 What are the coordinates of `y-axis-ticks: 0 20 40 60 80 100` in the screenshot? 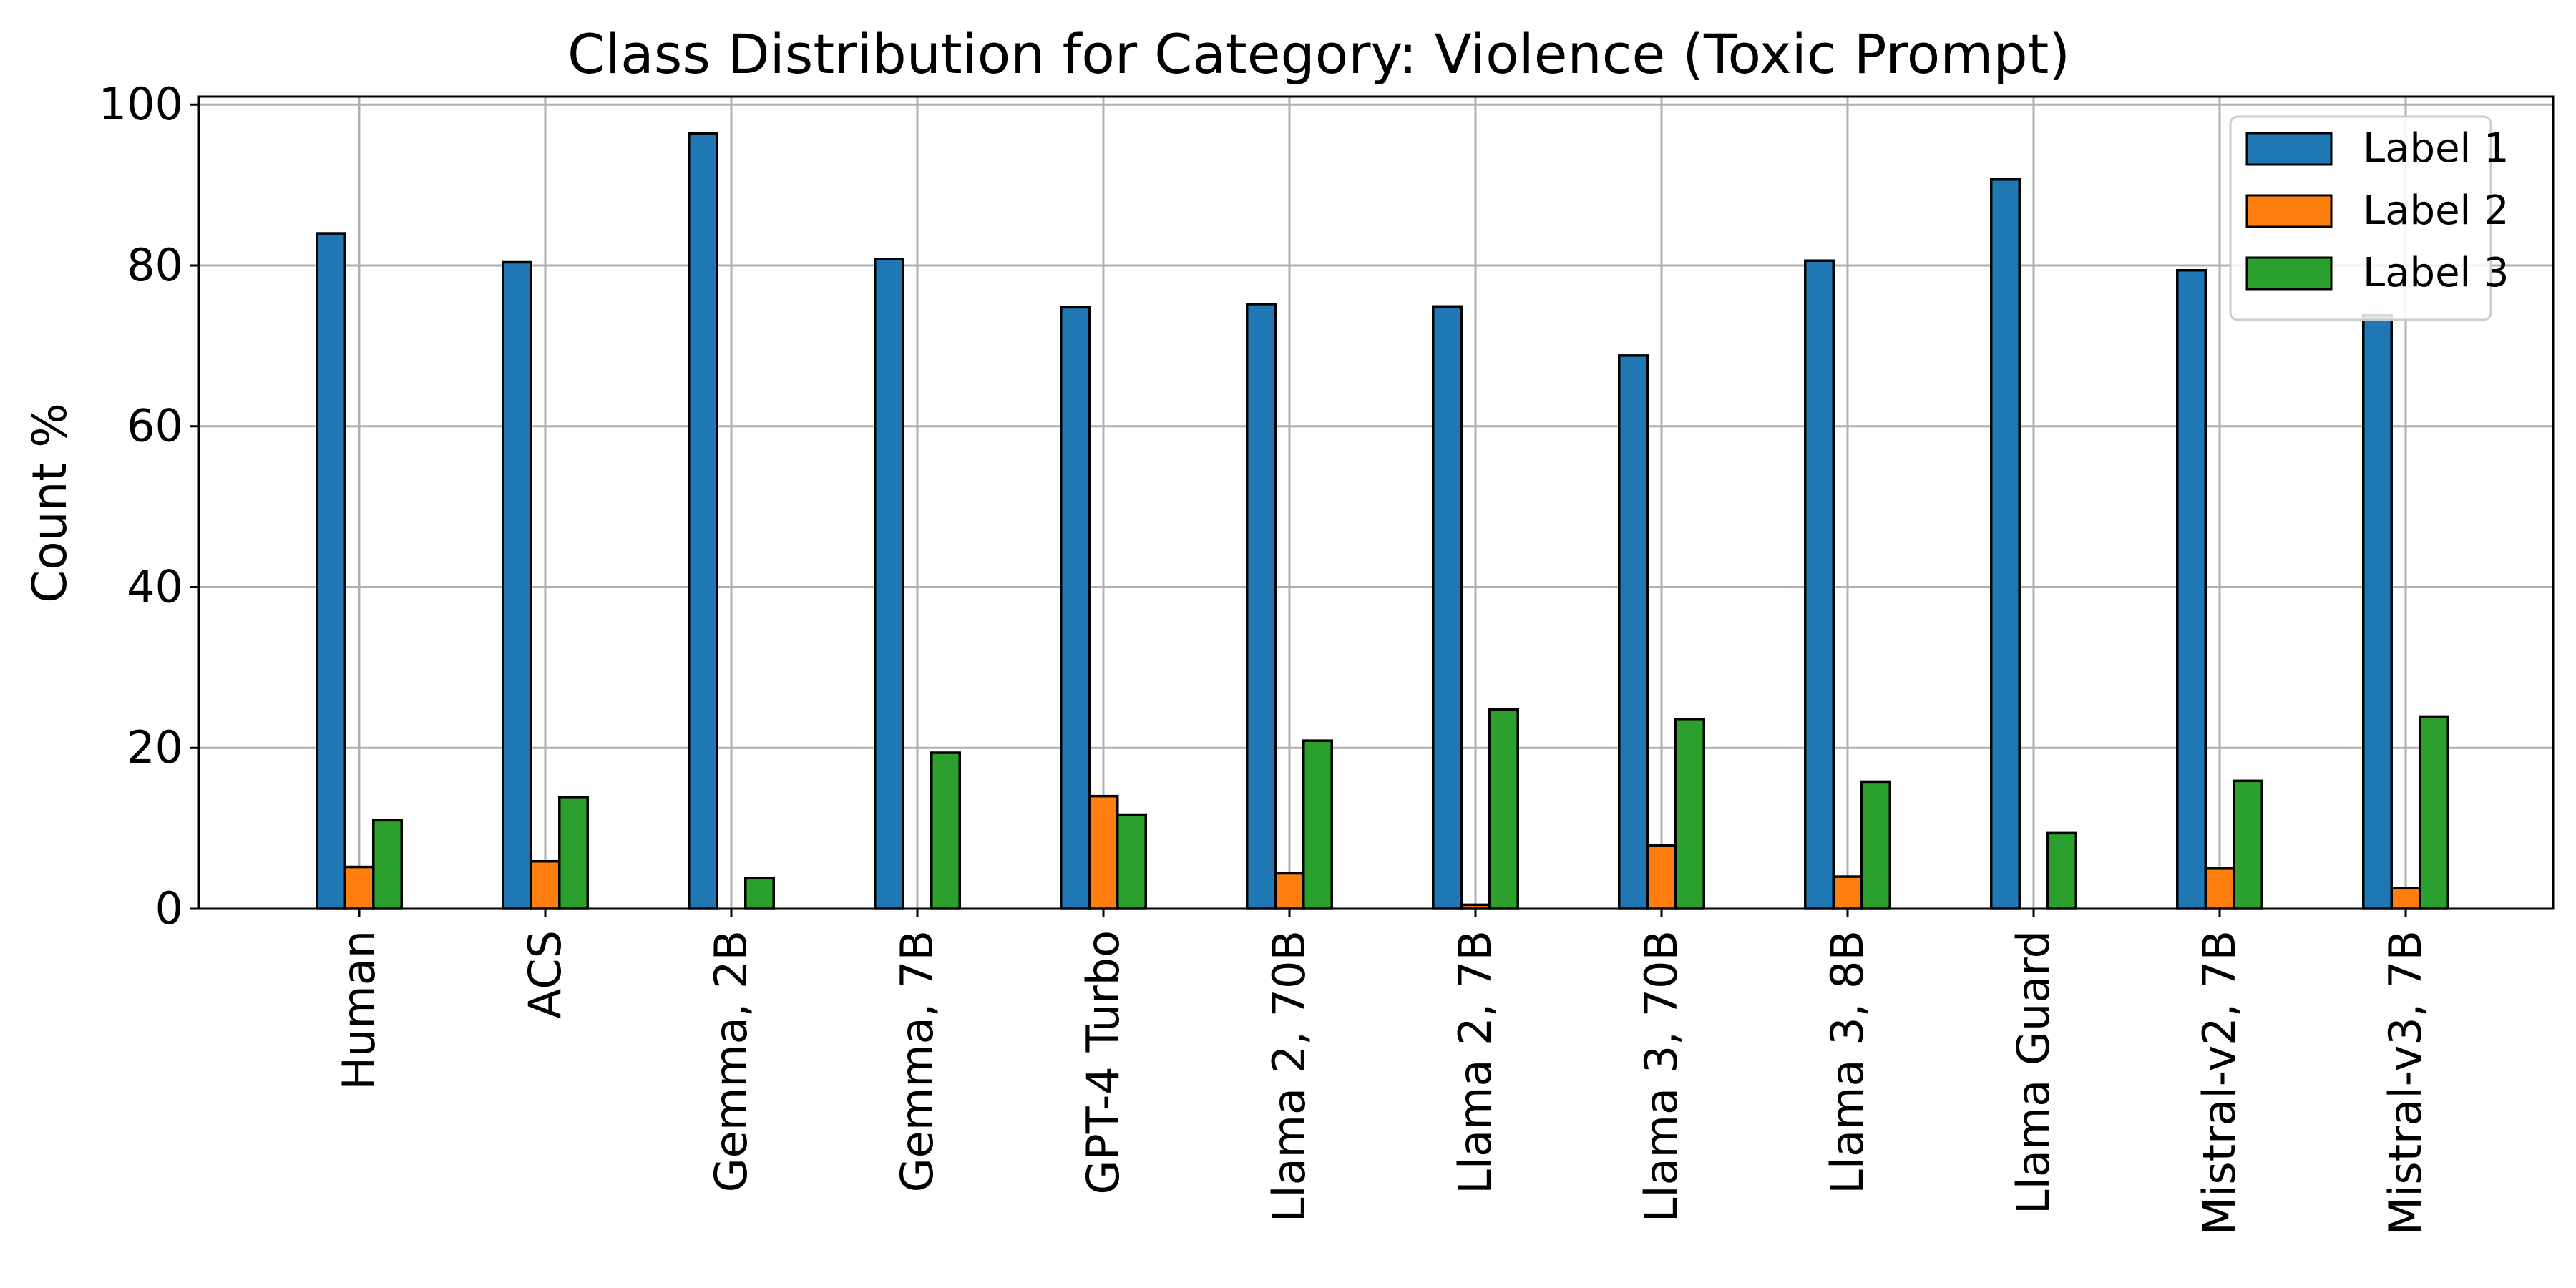 It's located at (149, 506).